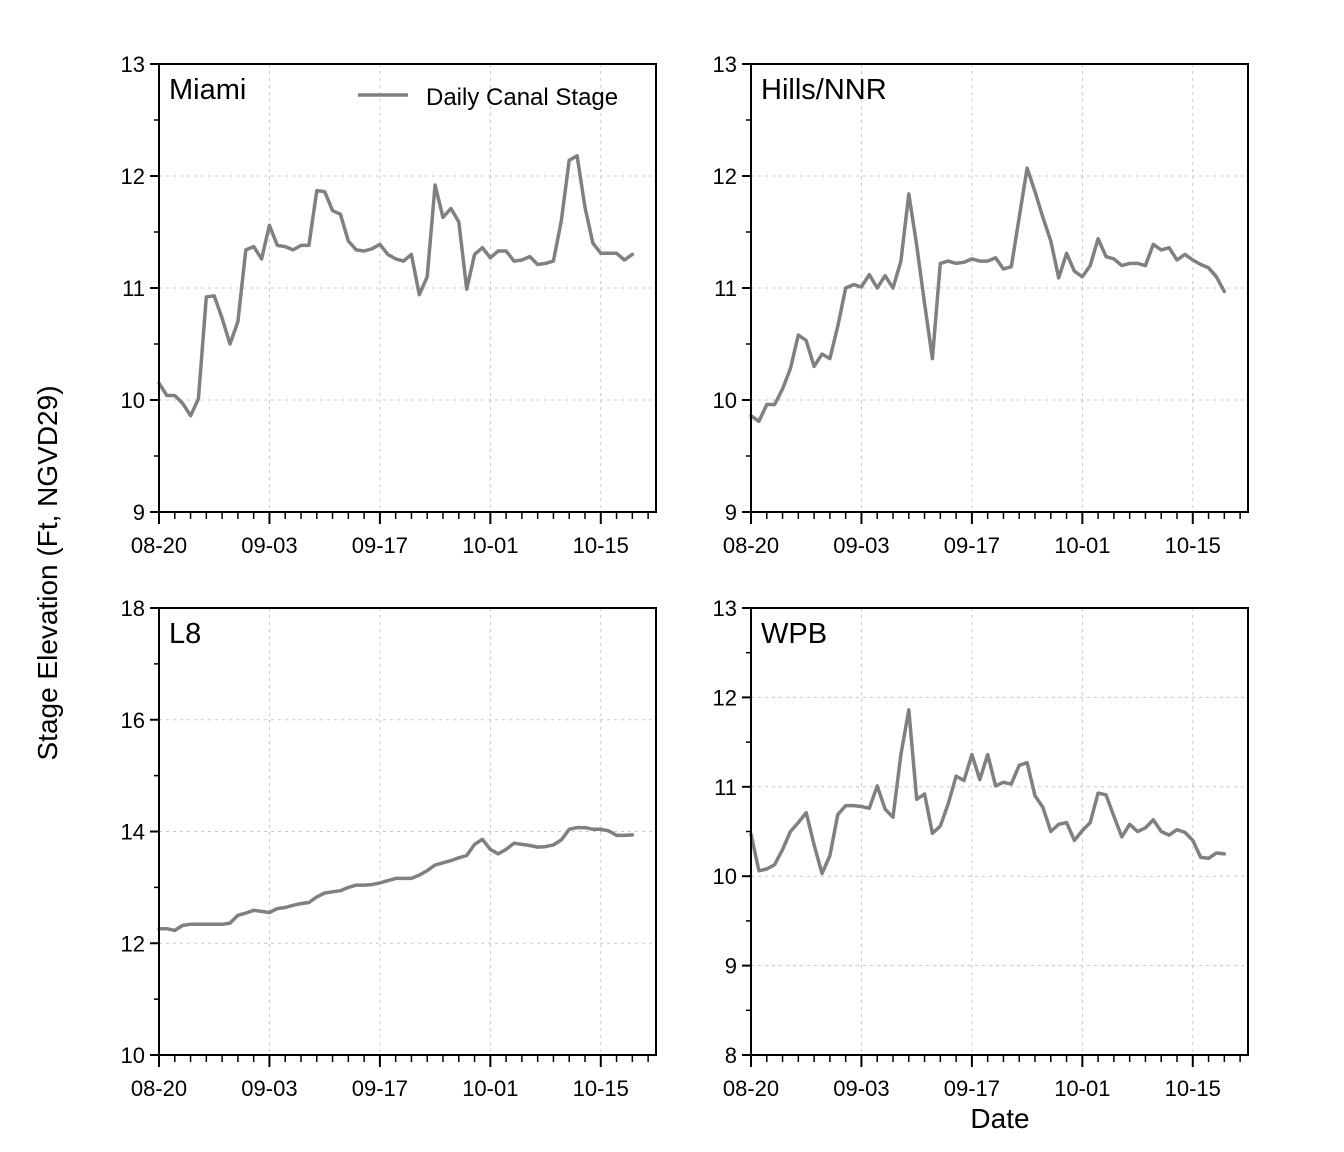 This screenshot has height=1152, width=1344. What do you see at coordinates (159, 545) in the screenshot?
I see `miami-x-tick-label: 08-20` at bounding box center [159, 545].